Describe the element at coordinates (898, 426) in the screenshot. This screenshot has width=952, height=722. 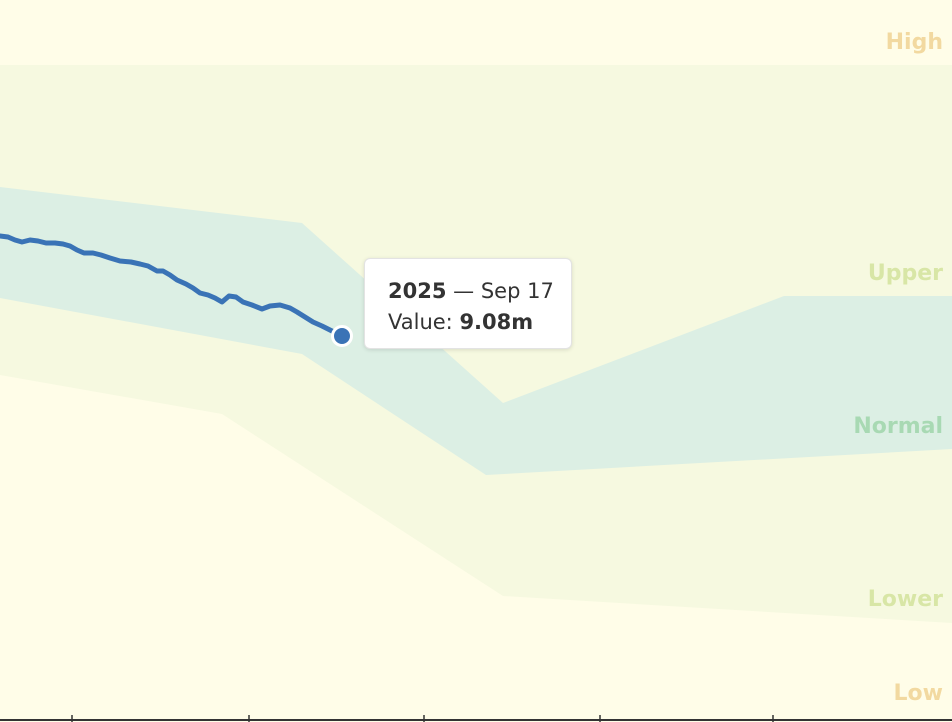
I see `band-label-normal: Normal` at that location.